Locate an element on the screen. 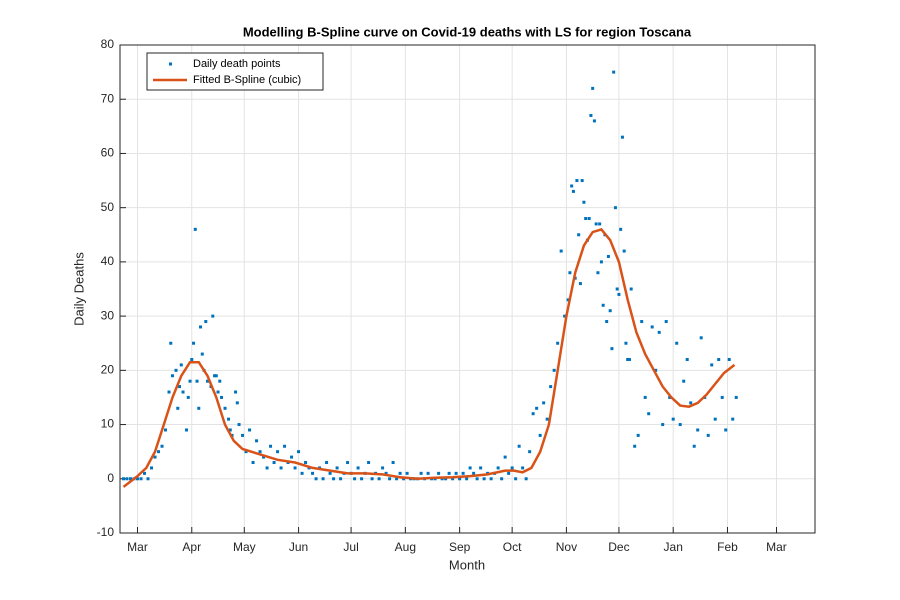  y-tick-label: -10 is located at coordinates (106, 532).